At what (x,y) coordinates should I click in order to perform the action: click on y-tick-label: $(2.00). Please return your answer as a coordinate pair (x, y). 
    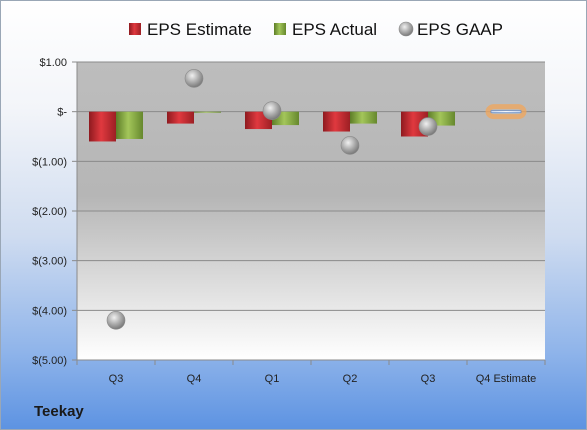
    Looking at the image, I should click on (49, 212).